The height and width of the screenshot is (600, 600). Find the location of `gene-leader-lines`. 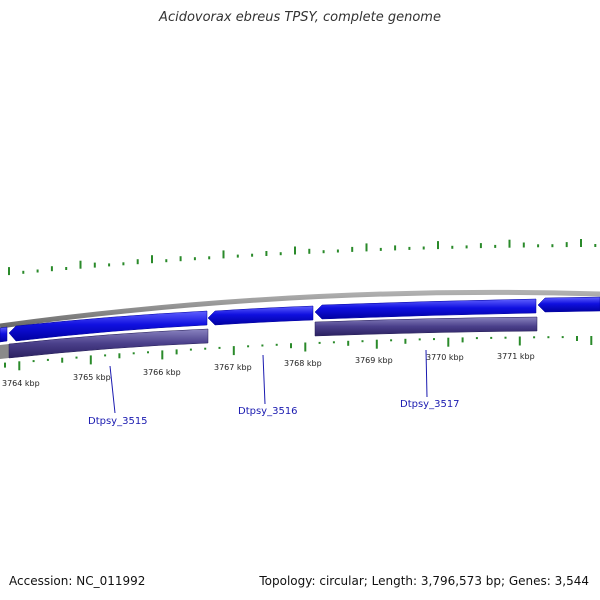

gene-leader-lines is located at coordinates (268, 381).